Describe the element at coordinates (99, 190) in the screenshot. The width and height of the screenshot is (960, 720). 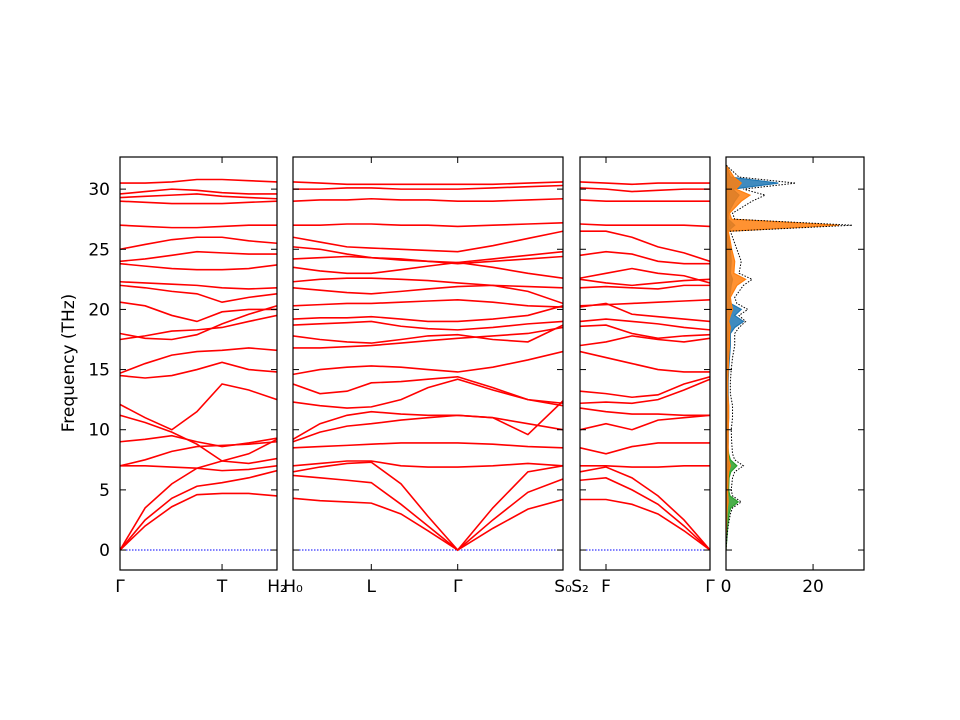
I see `y-tick-label: 30` at that location.